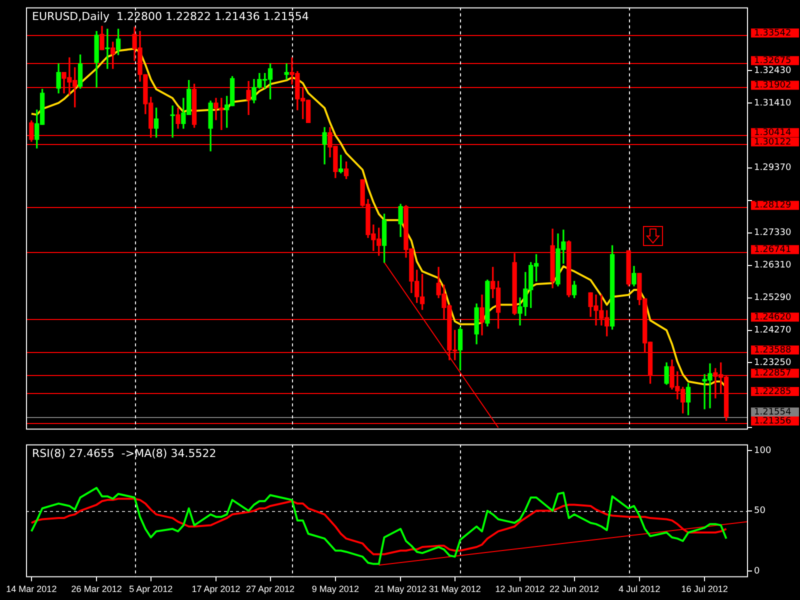  I want to click on ref-line-label: 1.22857, so click(773, 373).